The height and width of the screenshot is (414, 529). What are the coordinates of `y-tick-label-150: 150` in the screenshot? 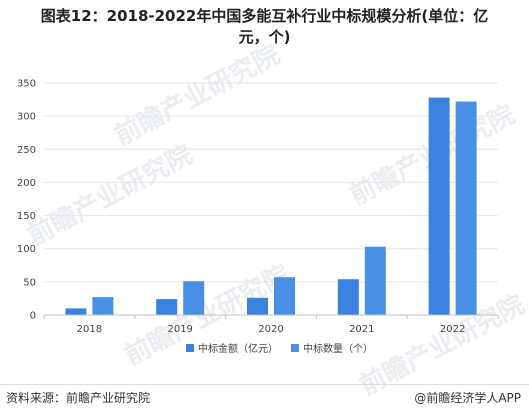 It's located at (26, 216).